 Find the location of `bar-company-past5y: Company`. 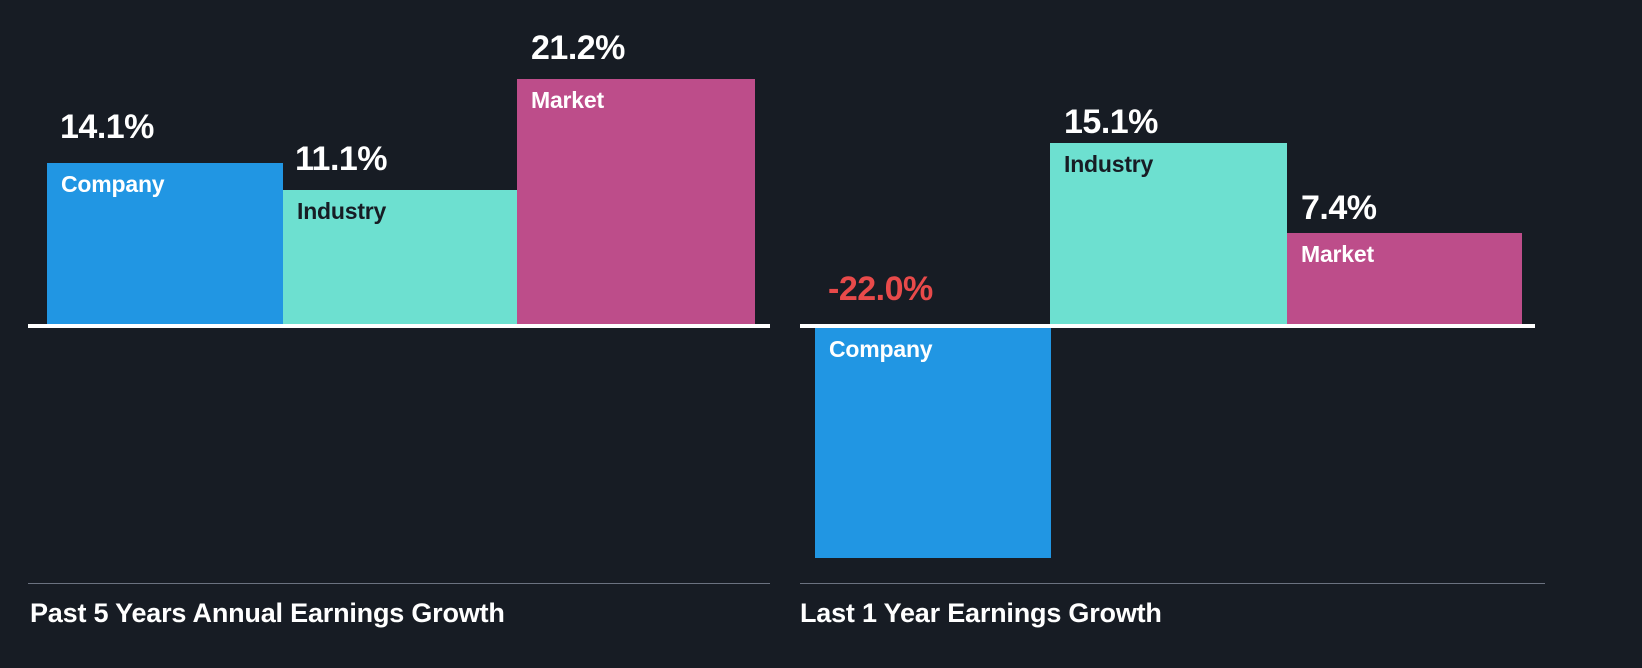

bar-company-past5y: Company is located at coordinates (165, 244).